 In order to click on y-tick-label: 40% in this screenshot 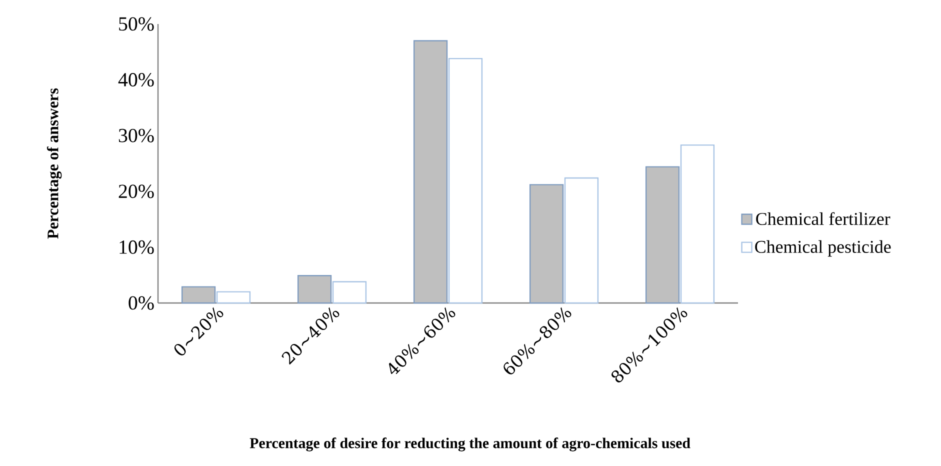, I will do `click(136, 80)`.